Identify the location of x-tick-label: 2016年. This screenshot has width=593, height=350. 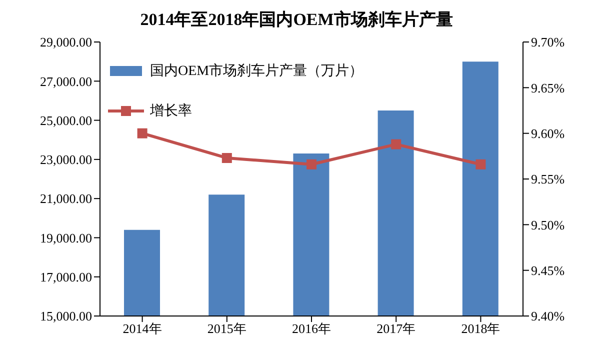
(311, 328).